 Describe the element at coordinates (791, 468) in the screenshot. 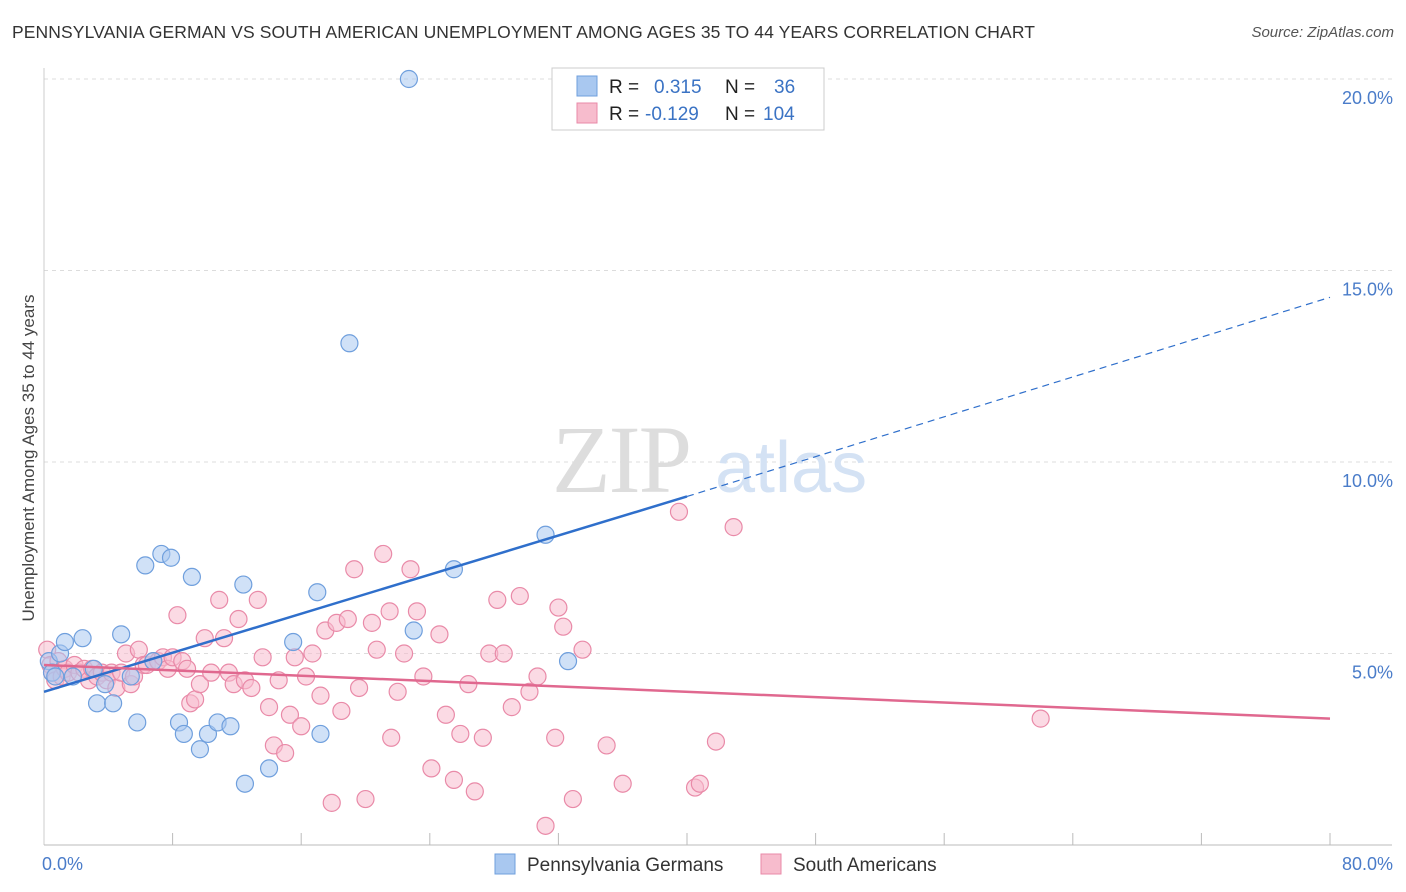

I see `watermark-atlas: atlas` at that location.